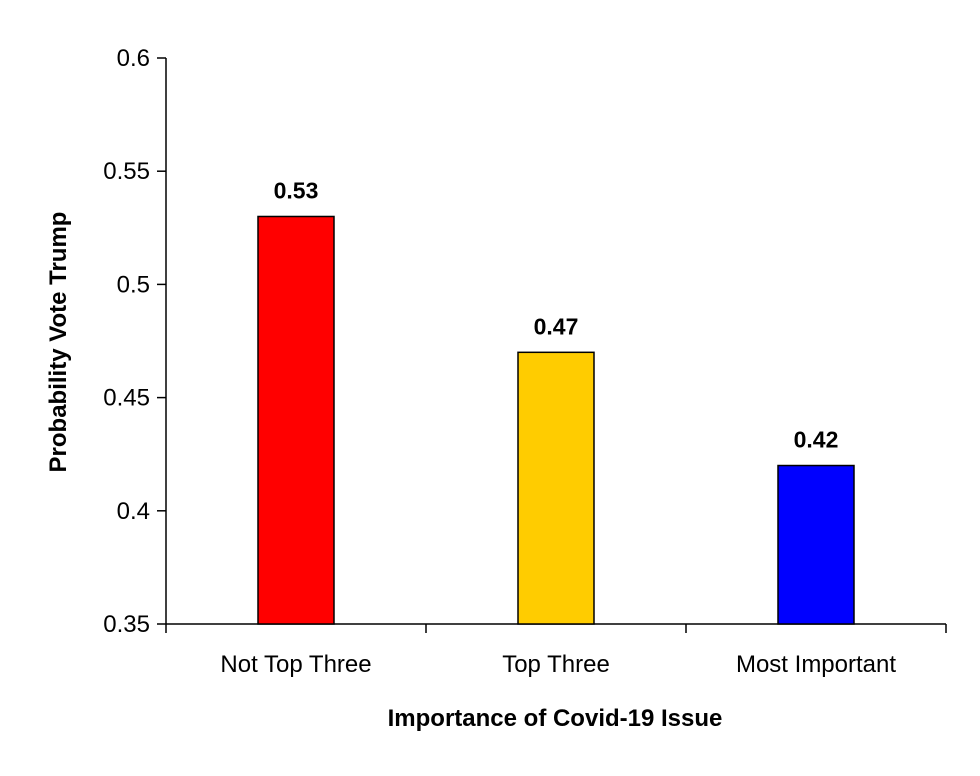  I want to click on x-axis: Not Top Three Top Three Most Important, so click(556, 650).